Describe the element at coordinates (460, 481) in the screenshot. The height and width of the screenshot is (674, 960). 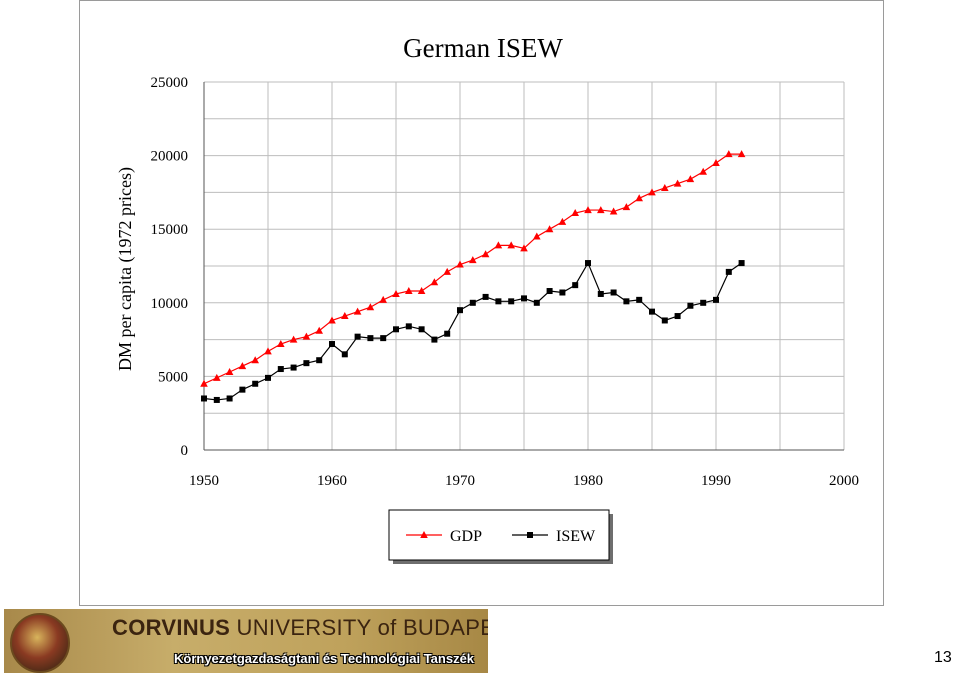
I see `x-tick-label: 1970` at that location.